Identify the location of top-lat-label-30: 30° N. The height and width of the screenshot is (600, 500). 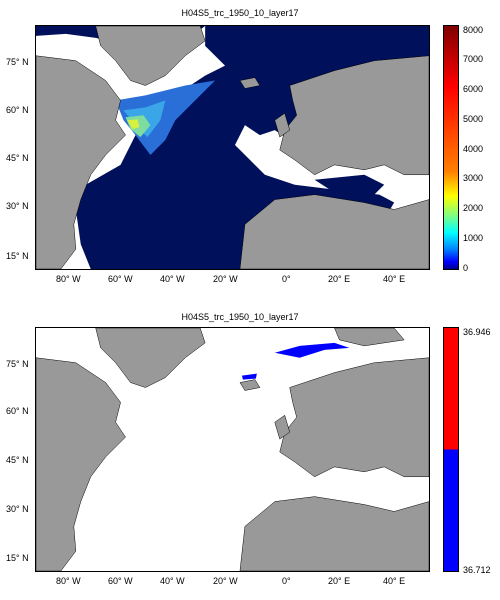
(17, 206).